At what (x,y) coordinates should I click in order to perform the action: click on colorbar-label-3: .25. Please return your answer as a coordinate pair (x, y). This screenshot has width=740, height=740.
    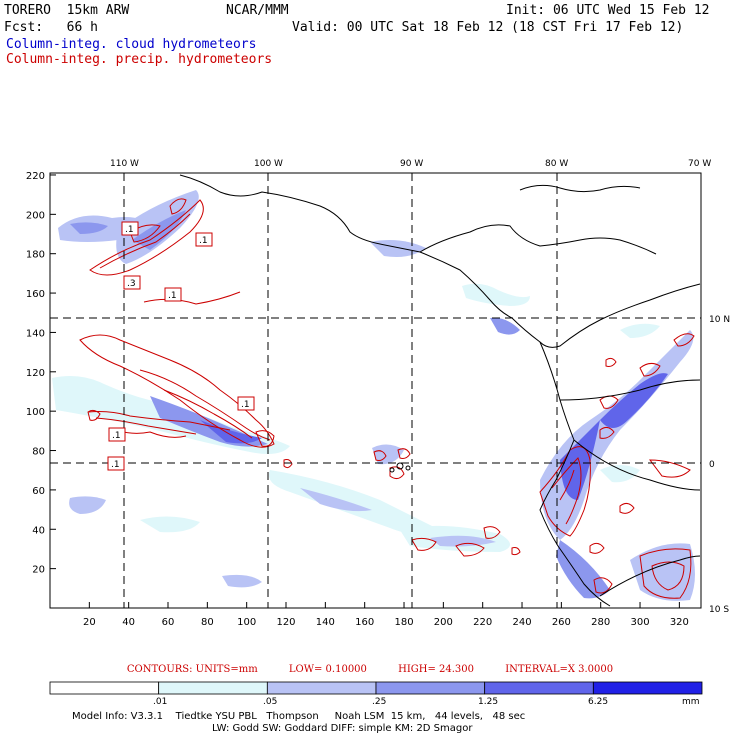
    Looking at the image, I should click on (379, 702).